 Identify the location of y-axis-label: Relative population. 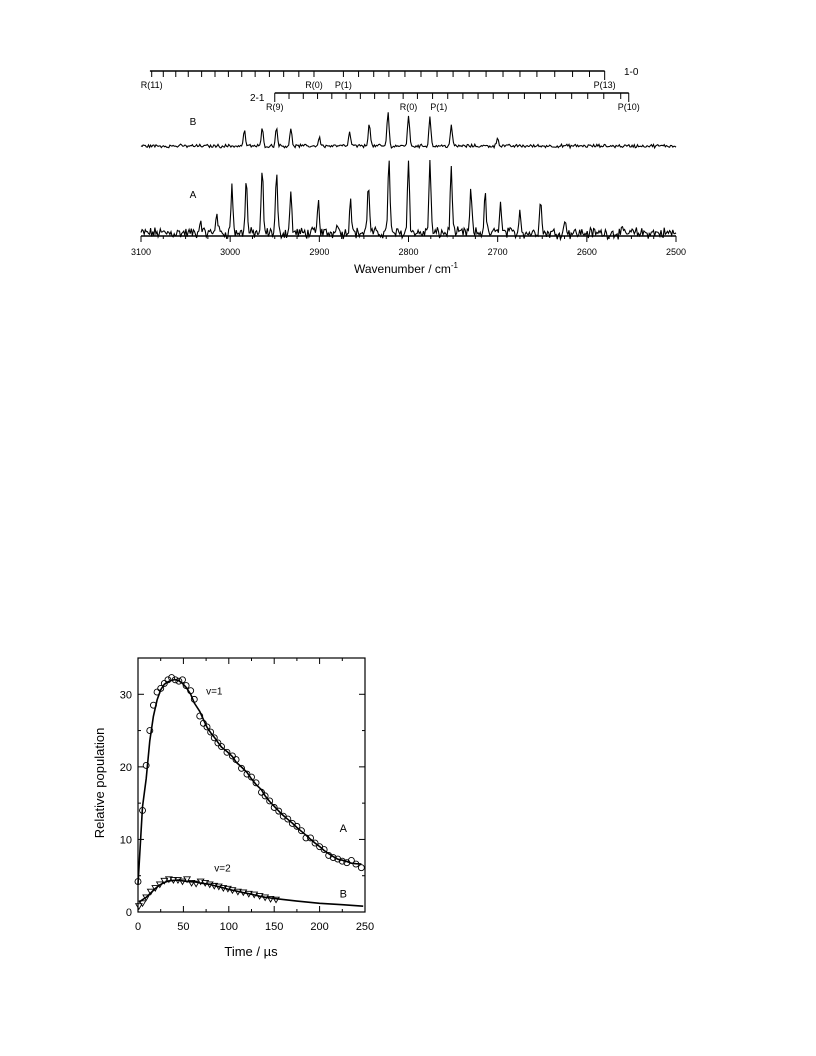
(99, 783).